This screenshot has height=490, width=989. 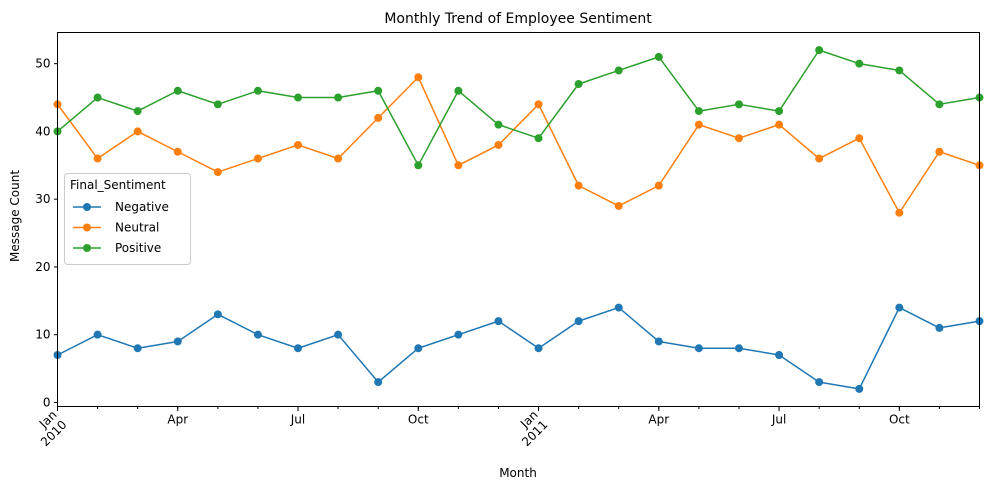 What do you see at coordinates (47, 402) in the screenshot?
I see `y-tick-label: 0` at bounding box center [47, 402].